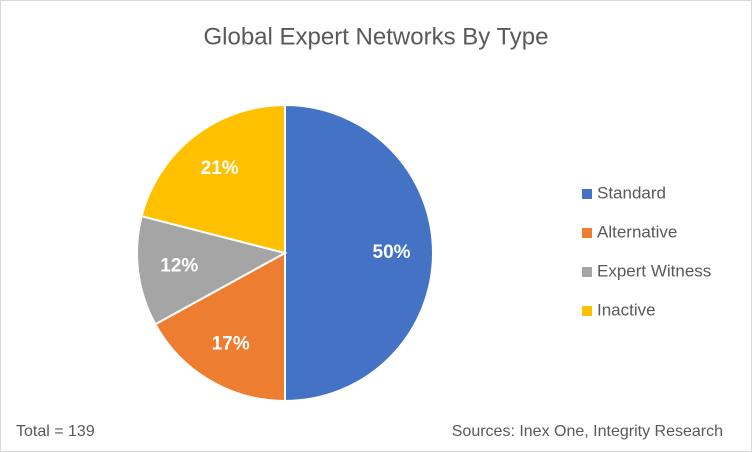  I want to click on legend-label: Expert Witness, so click(654, 270).